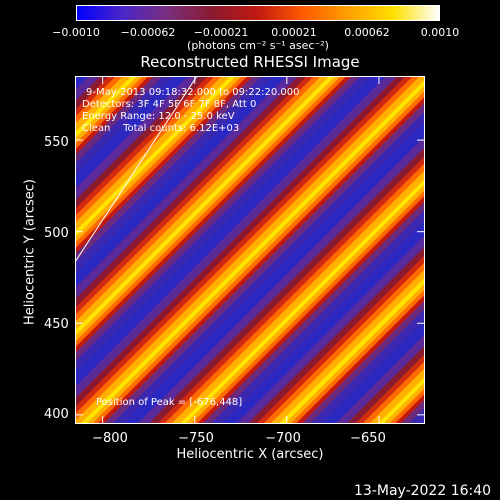 This screenshot has height=500, width=500. Describe the element at coordinates (193, 92) in the screenshot. I see `time-range-label: 9-May-2013 09:18:32.000 to 09:22:20.000` at that location.